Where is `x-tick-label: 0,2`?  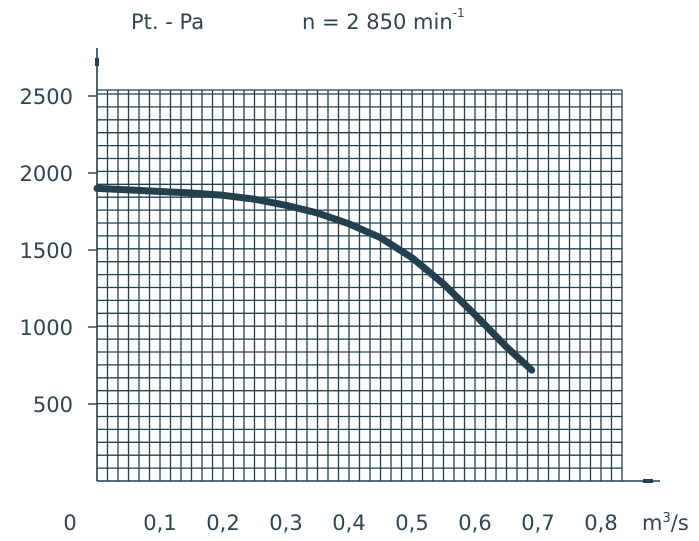
x-tick-label: 0,2 is located at coordinates (222, 523).